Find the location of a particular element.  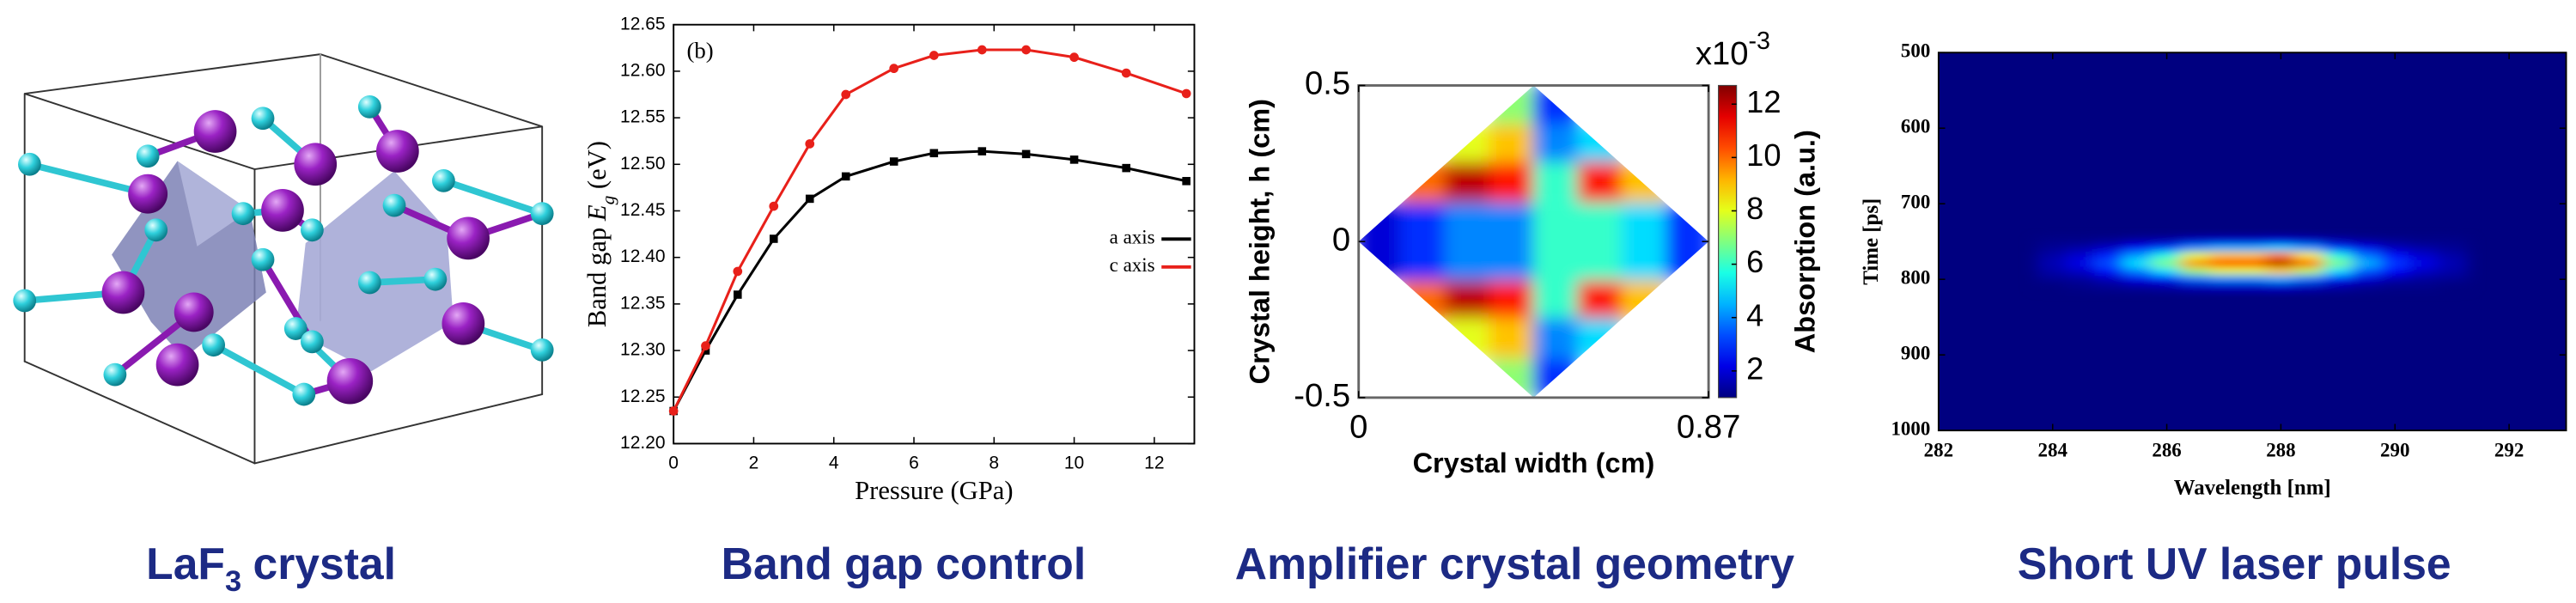

x-tick-label: 284 is located at coordinates (2053, 449).